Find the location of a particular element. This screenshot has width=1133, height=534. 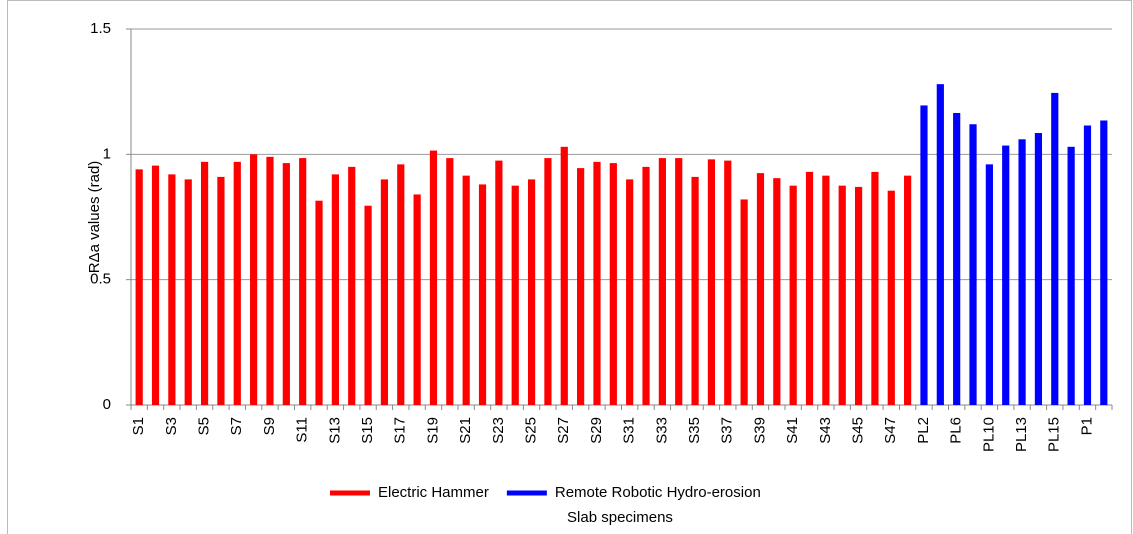

x-tick-label: S45 is located at coordinates (858, 430).